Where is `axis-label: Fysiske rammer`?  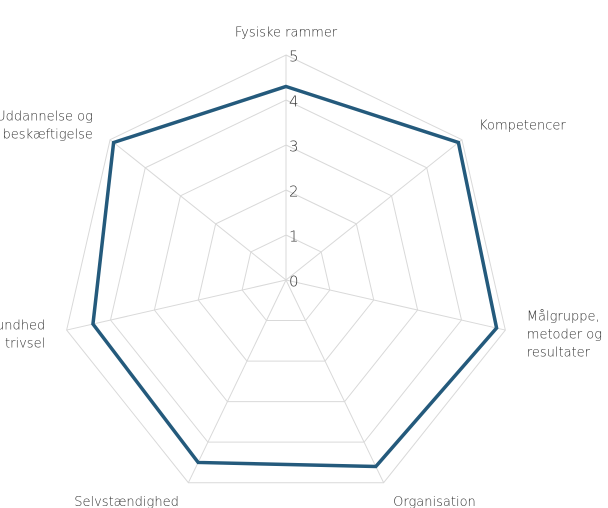
axis-label: Fysiske rammer is located at coordinates (286, 33).